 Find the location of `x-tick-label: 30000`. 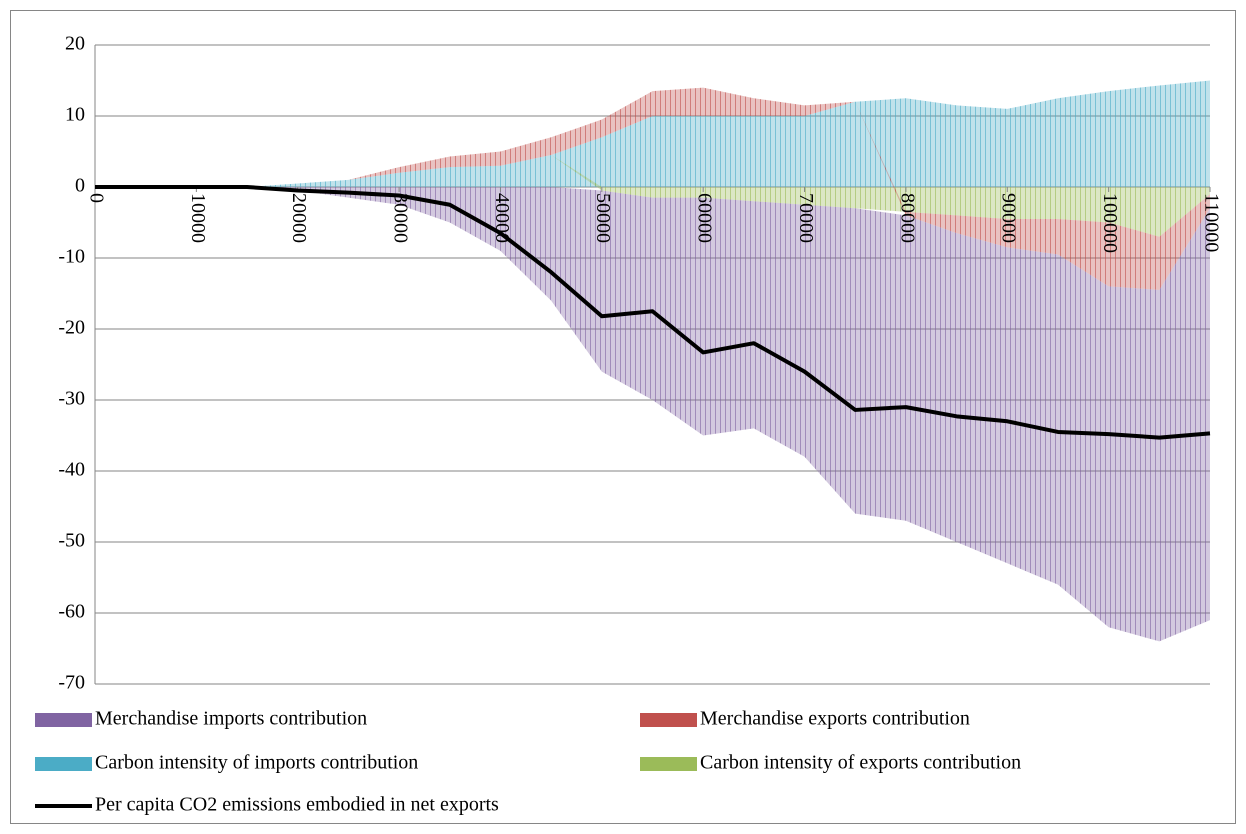

x-tick-label: 30000 is located at coordinates (400, 218).